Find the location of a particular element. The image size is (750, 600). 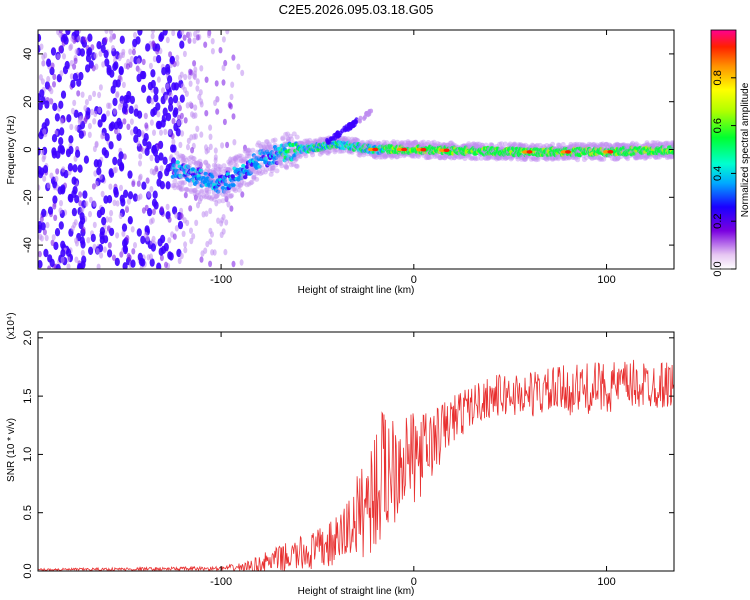

x-tick-label: -100 is located at coordinates (221, 582).